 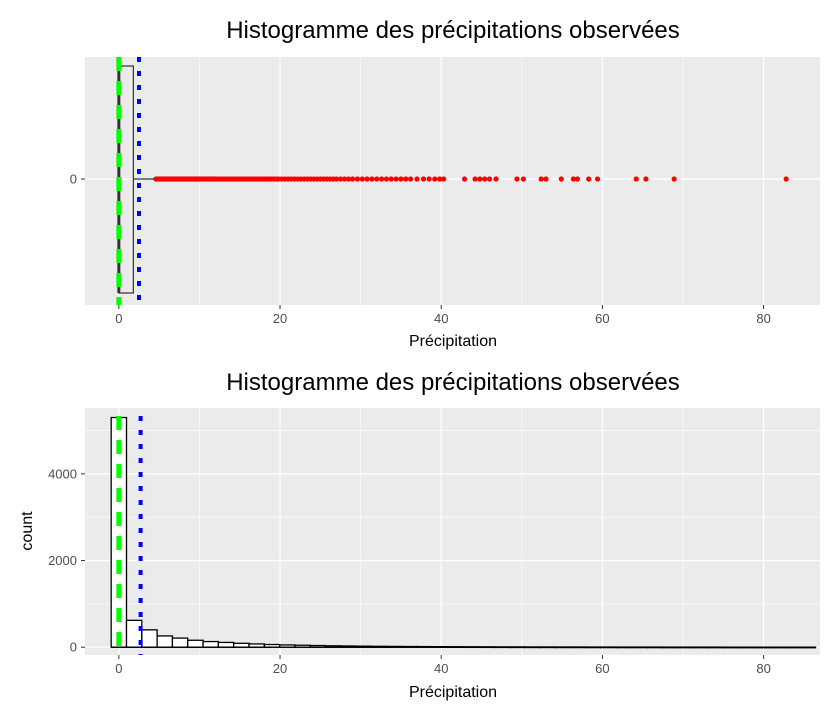 What do you see at coordinates (62, 473) in the screenshot?
I see `y-tick-label: 4000` at bounding box center [62, 473].